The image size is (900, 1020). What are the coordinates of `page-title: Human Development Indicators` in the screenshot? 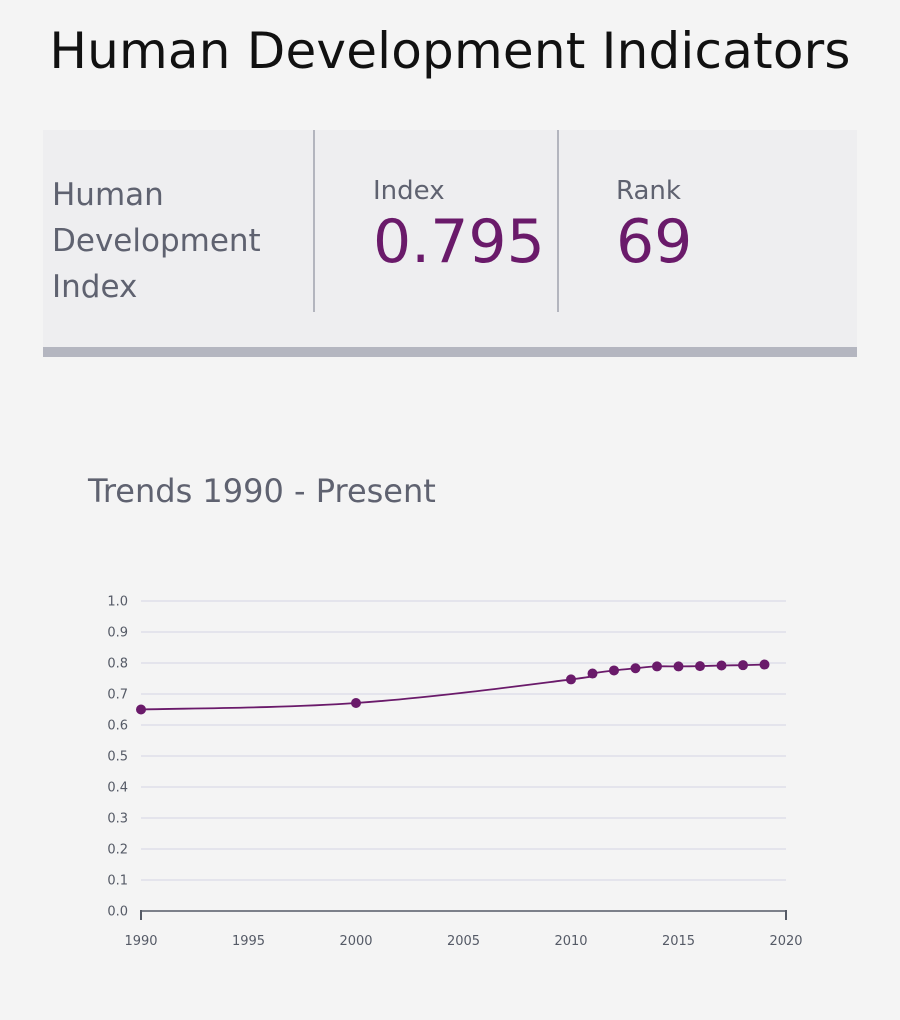 It's located at (450, 51).